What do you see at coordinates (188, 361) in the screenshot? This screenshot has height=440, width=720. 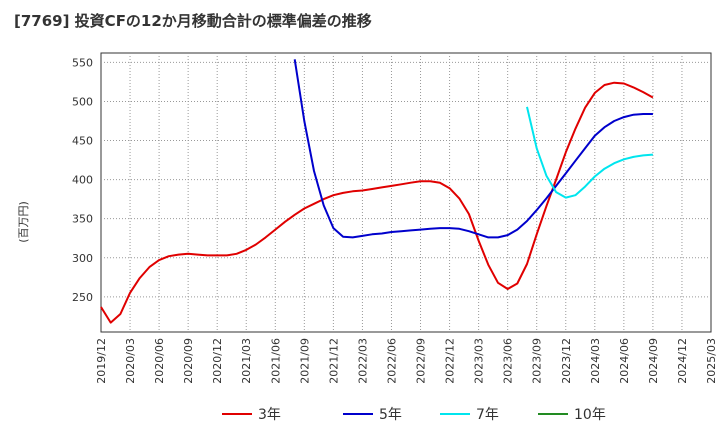 I see `x-tick-label: 2020/09` at bounding box center [188, 361].